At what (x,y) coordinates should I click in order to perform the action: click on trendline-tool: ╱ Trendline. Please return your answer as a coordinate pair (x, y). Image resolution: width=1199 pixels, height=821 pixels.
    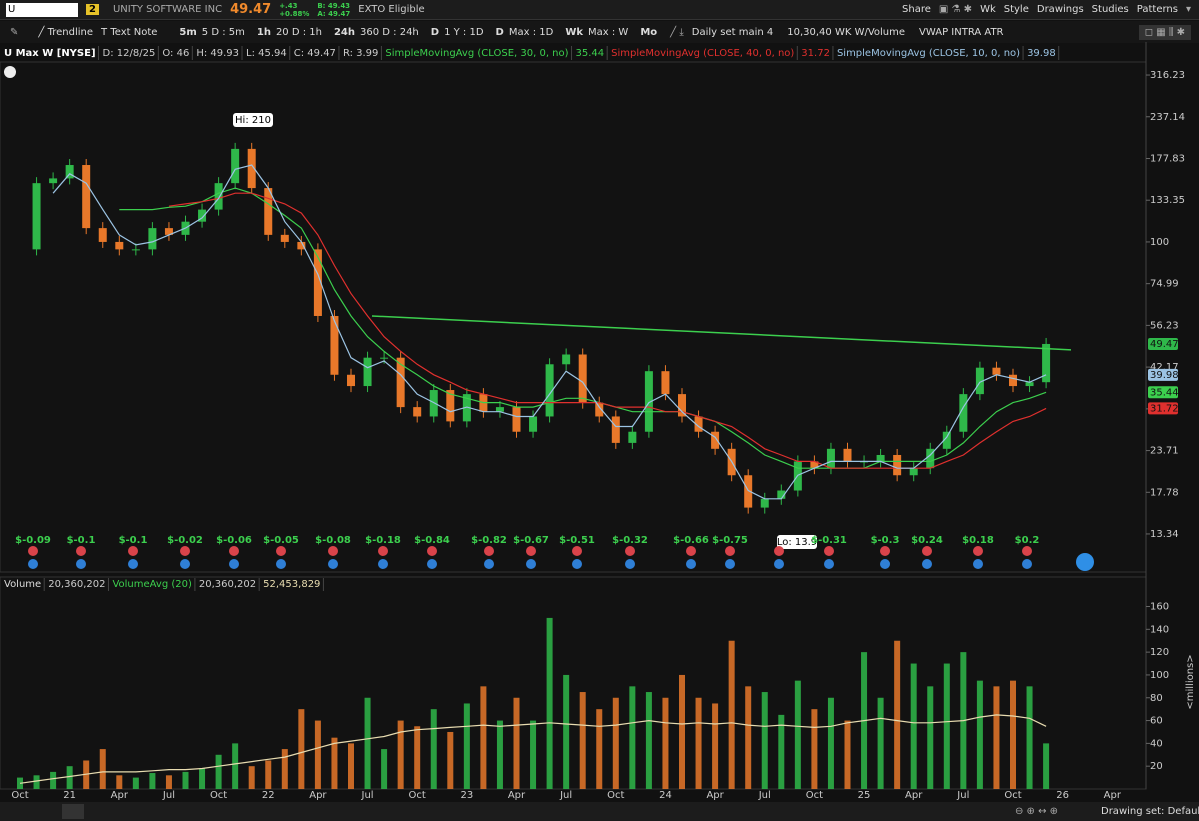
    Looking at the image, I should click on (66, 32).